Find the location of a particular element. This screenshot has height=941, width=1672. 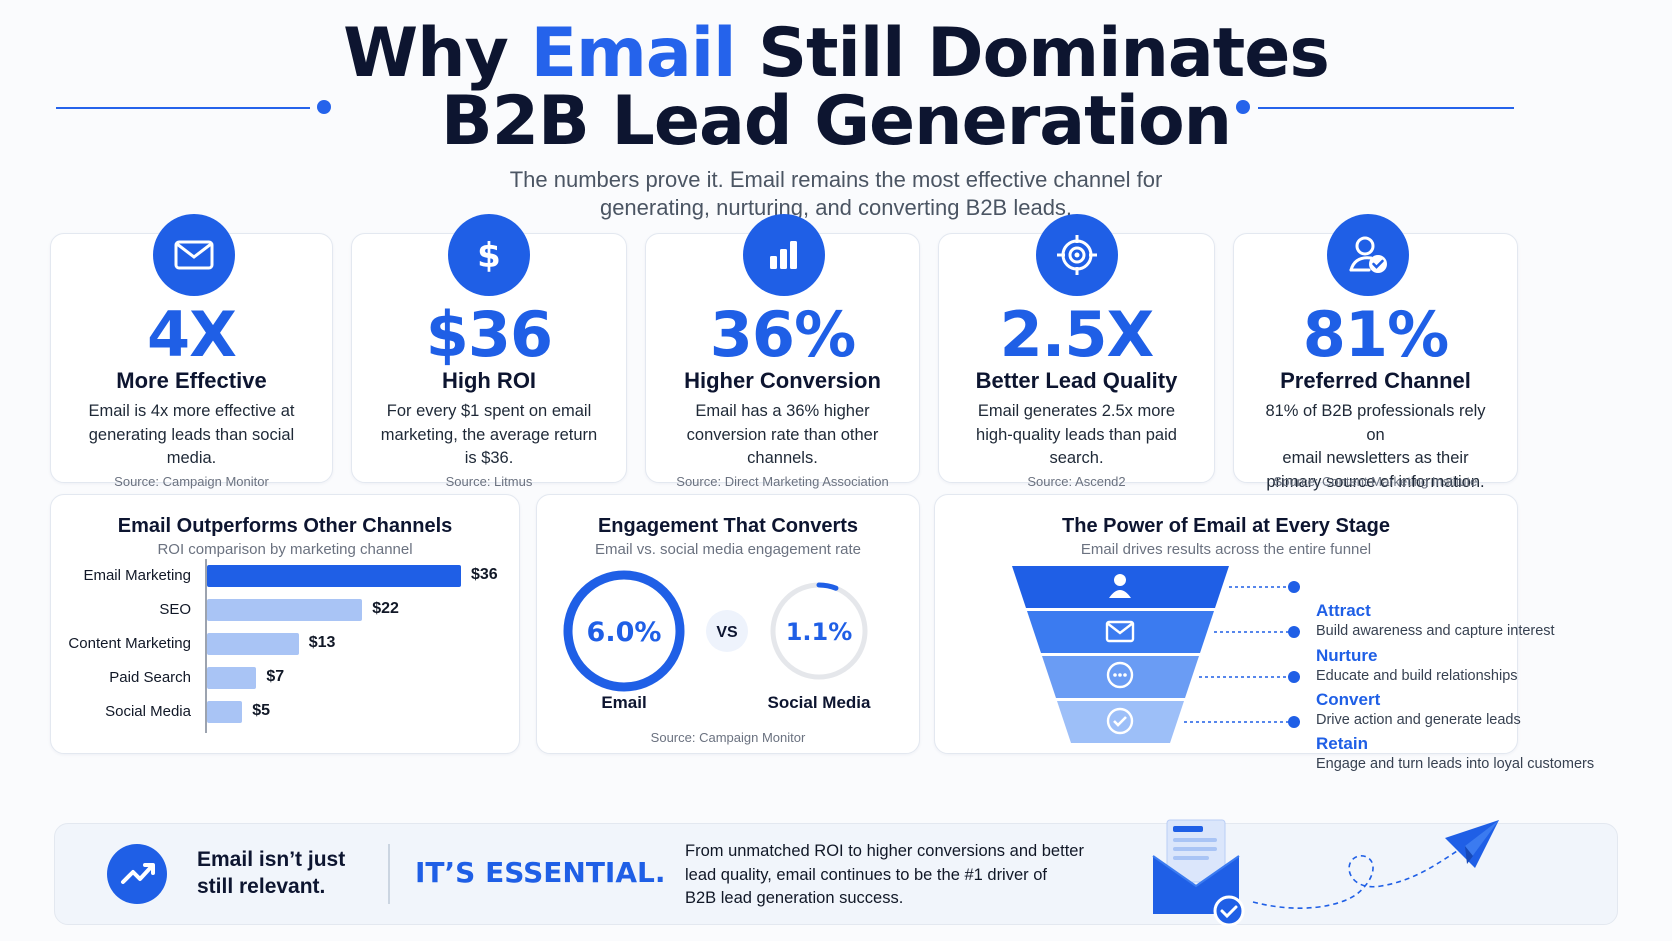

stat-source: Source: Direct Marketing Association is located at coordinates (782, 481).